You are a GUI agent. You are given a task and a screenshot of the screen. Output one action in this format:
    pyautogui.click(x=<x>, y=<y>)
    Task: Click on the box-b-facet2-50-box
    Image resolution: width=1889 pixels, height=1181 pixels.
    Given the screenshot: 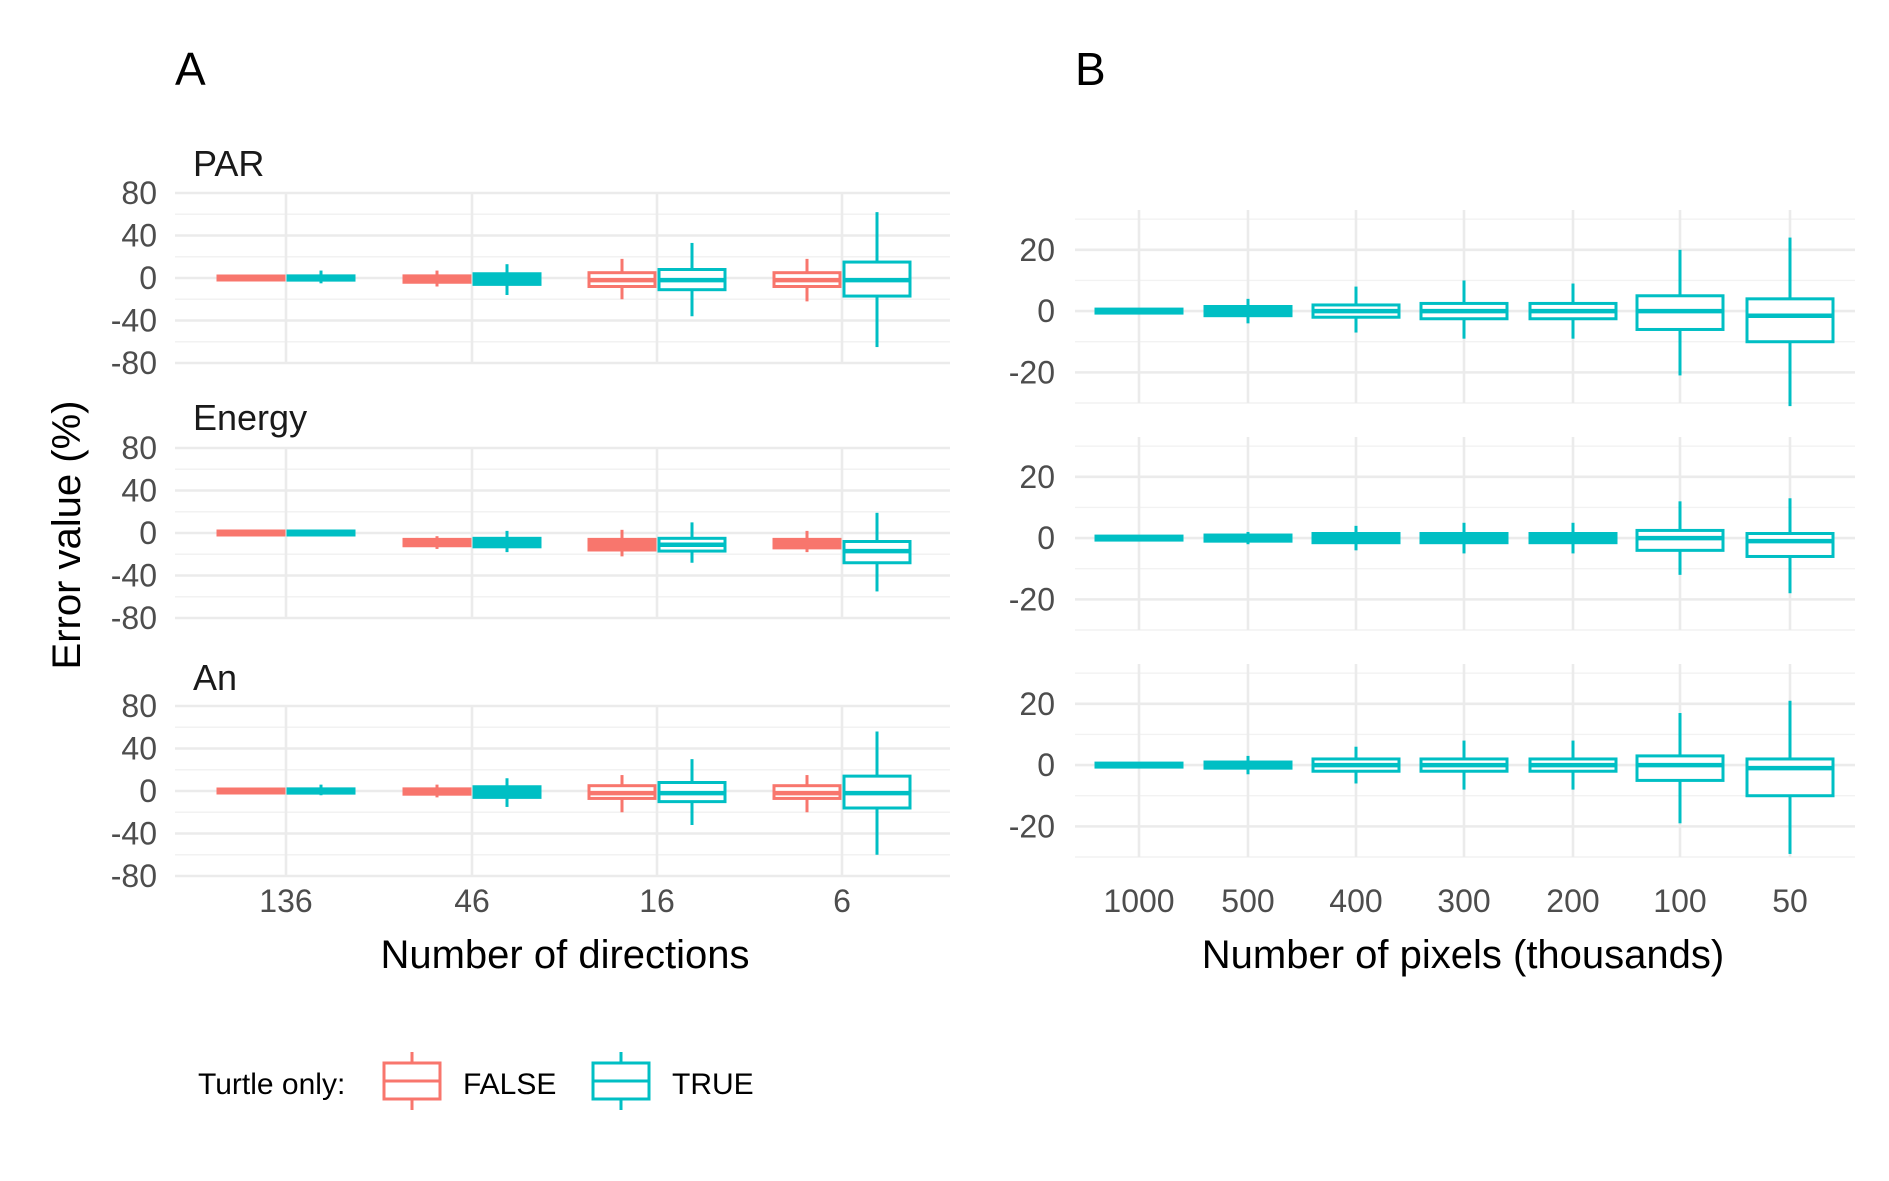 What is the action you would take?
    pyautogui.click(x=1790, y=545)
    